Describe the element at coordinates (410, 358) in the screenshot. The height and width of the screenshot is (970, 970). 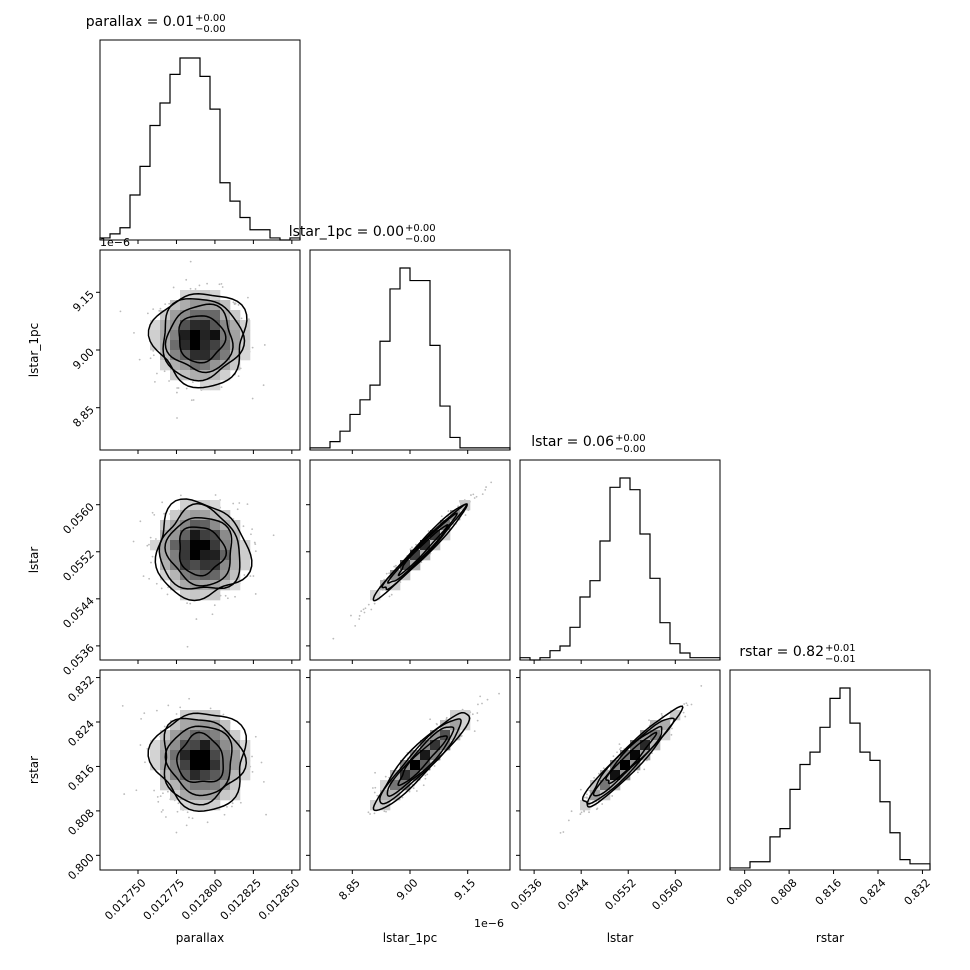
I see `histogram-step-lstar_1pc` at that location.